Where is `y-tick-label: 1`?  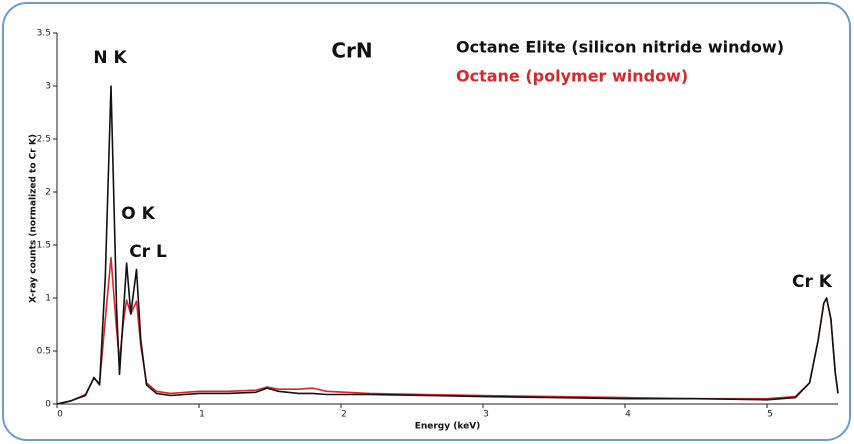 y-tick-label: 1 is located at coordinates (48, 299).